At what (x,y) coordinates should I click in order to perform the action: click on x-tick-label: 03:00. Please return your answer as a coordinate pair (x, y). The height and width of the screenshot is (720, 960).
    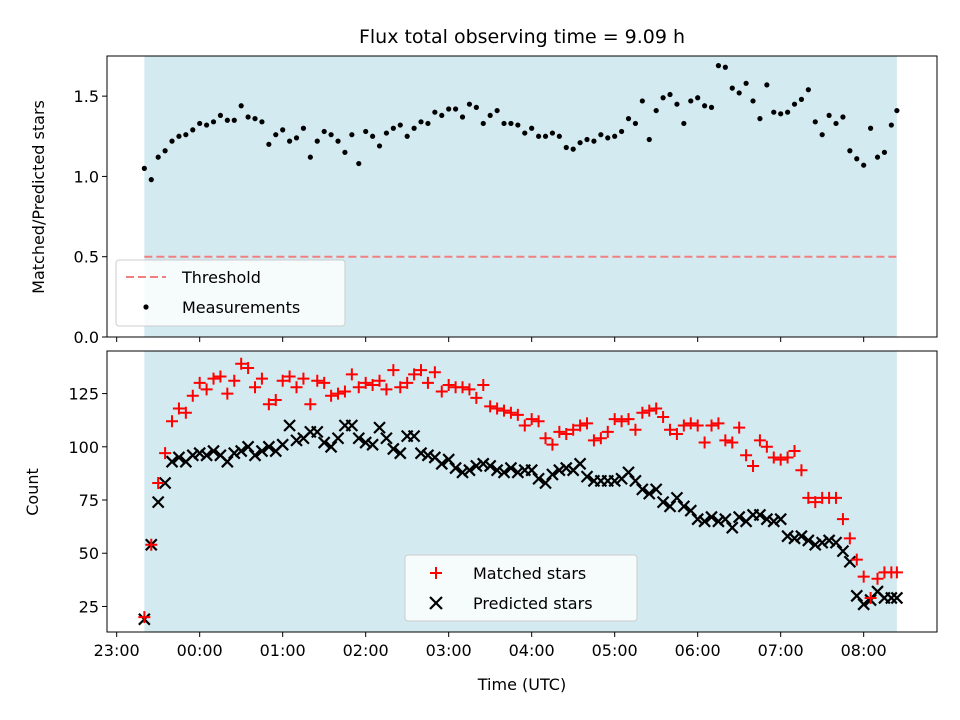
    Looking at the image, I should click on (449, 650).